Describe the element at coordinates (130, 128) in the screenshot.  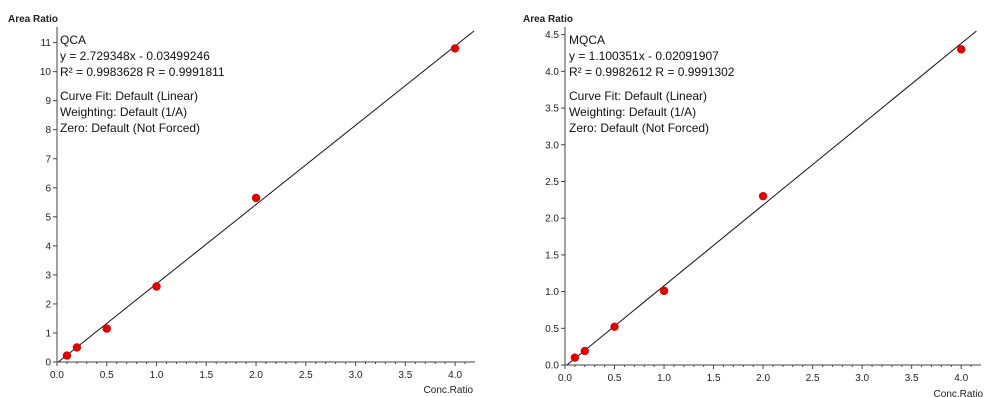
I see `qca-annotation-line: Zero: Default (Not Forced)` at that location.